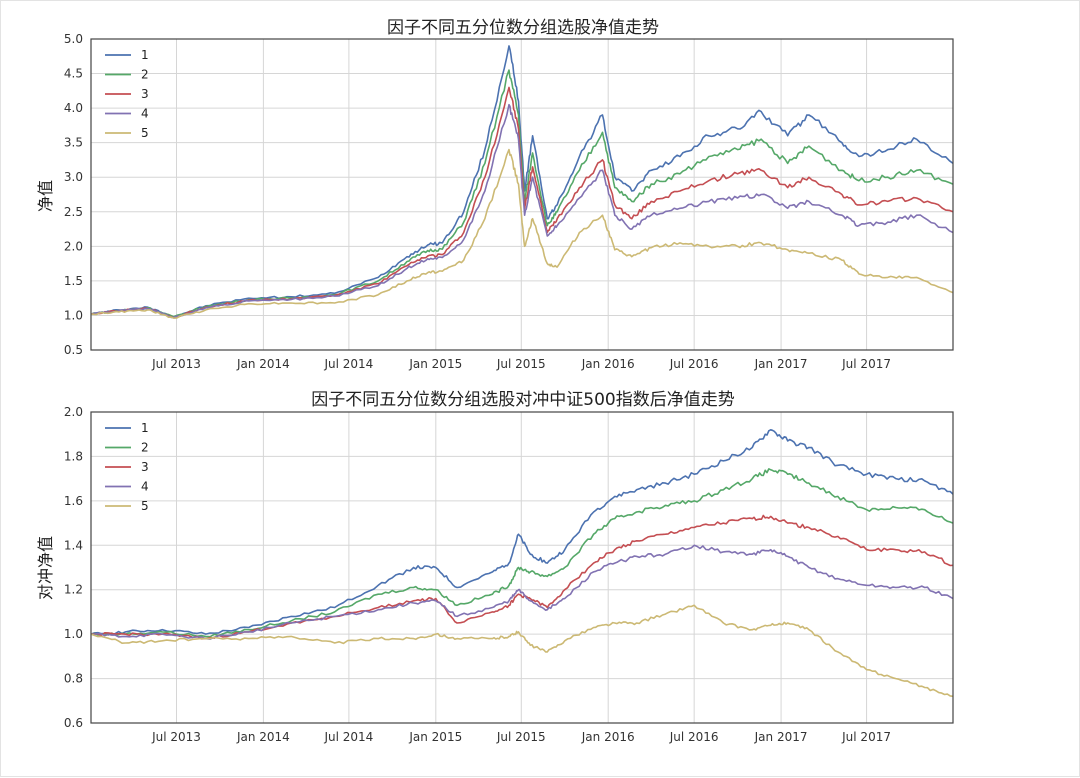 The width and height of the screenshot is (1080, 778). What do you see at coordinates (73, 212) in the screenshot?
I see `y-tick-label: 2.5` at bounding box center [73, 212].